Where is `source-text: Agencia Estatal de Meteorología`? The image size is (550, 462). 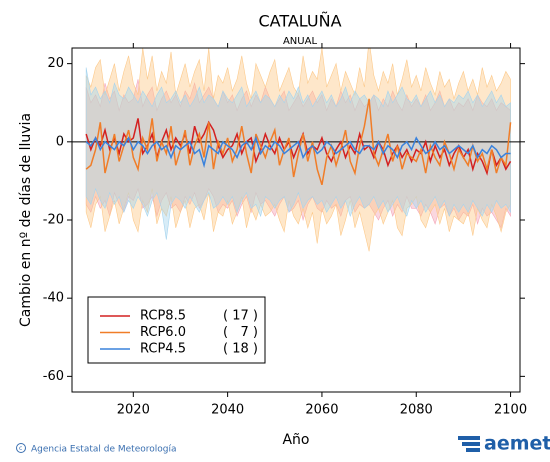 source-text: Agencia Estatal de Meteorología is located at coordinates (104, 450).